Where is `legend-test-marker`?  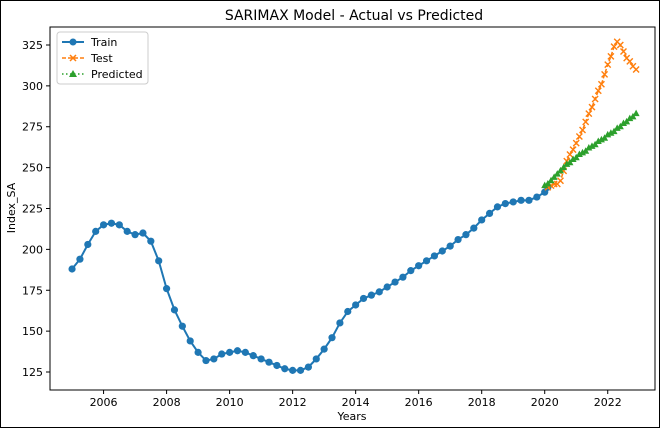
legend-test-marker is located at coordinates (73, 58).